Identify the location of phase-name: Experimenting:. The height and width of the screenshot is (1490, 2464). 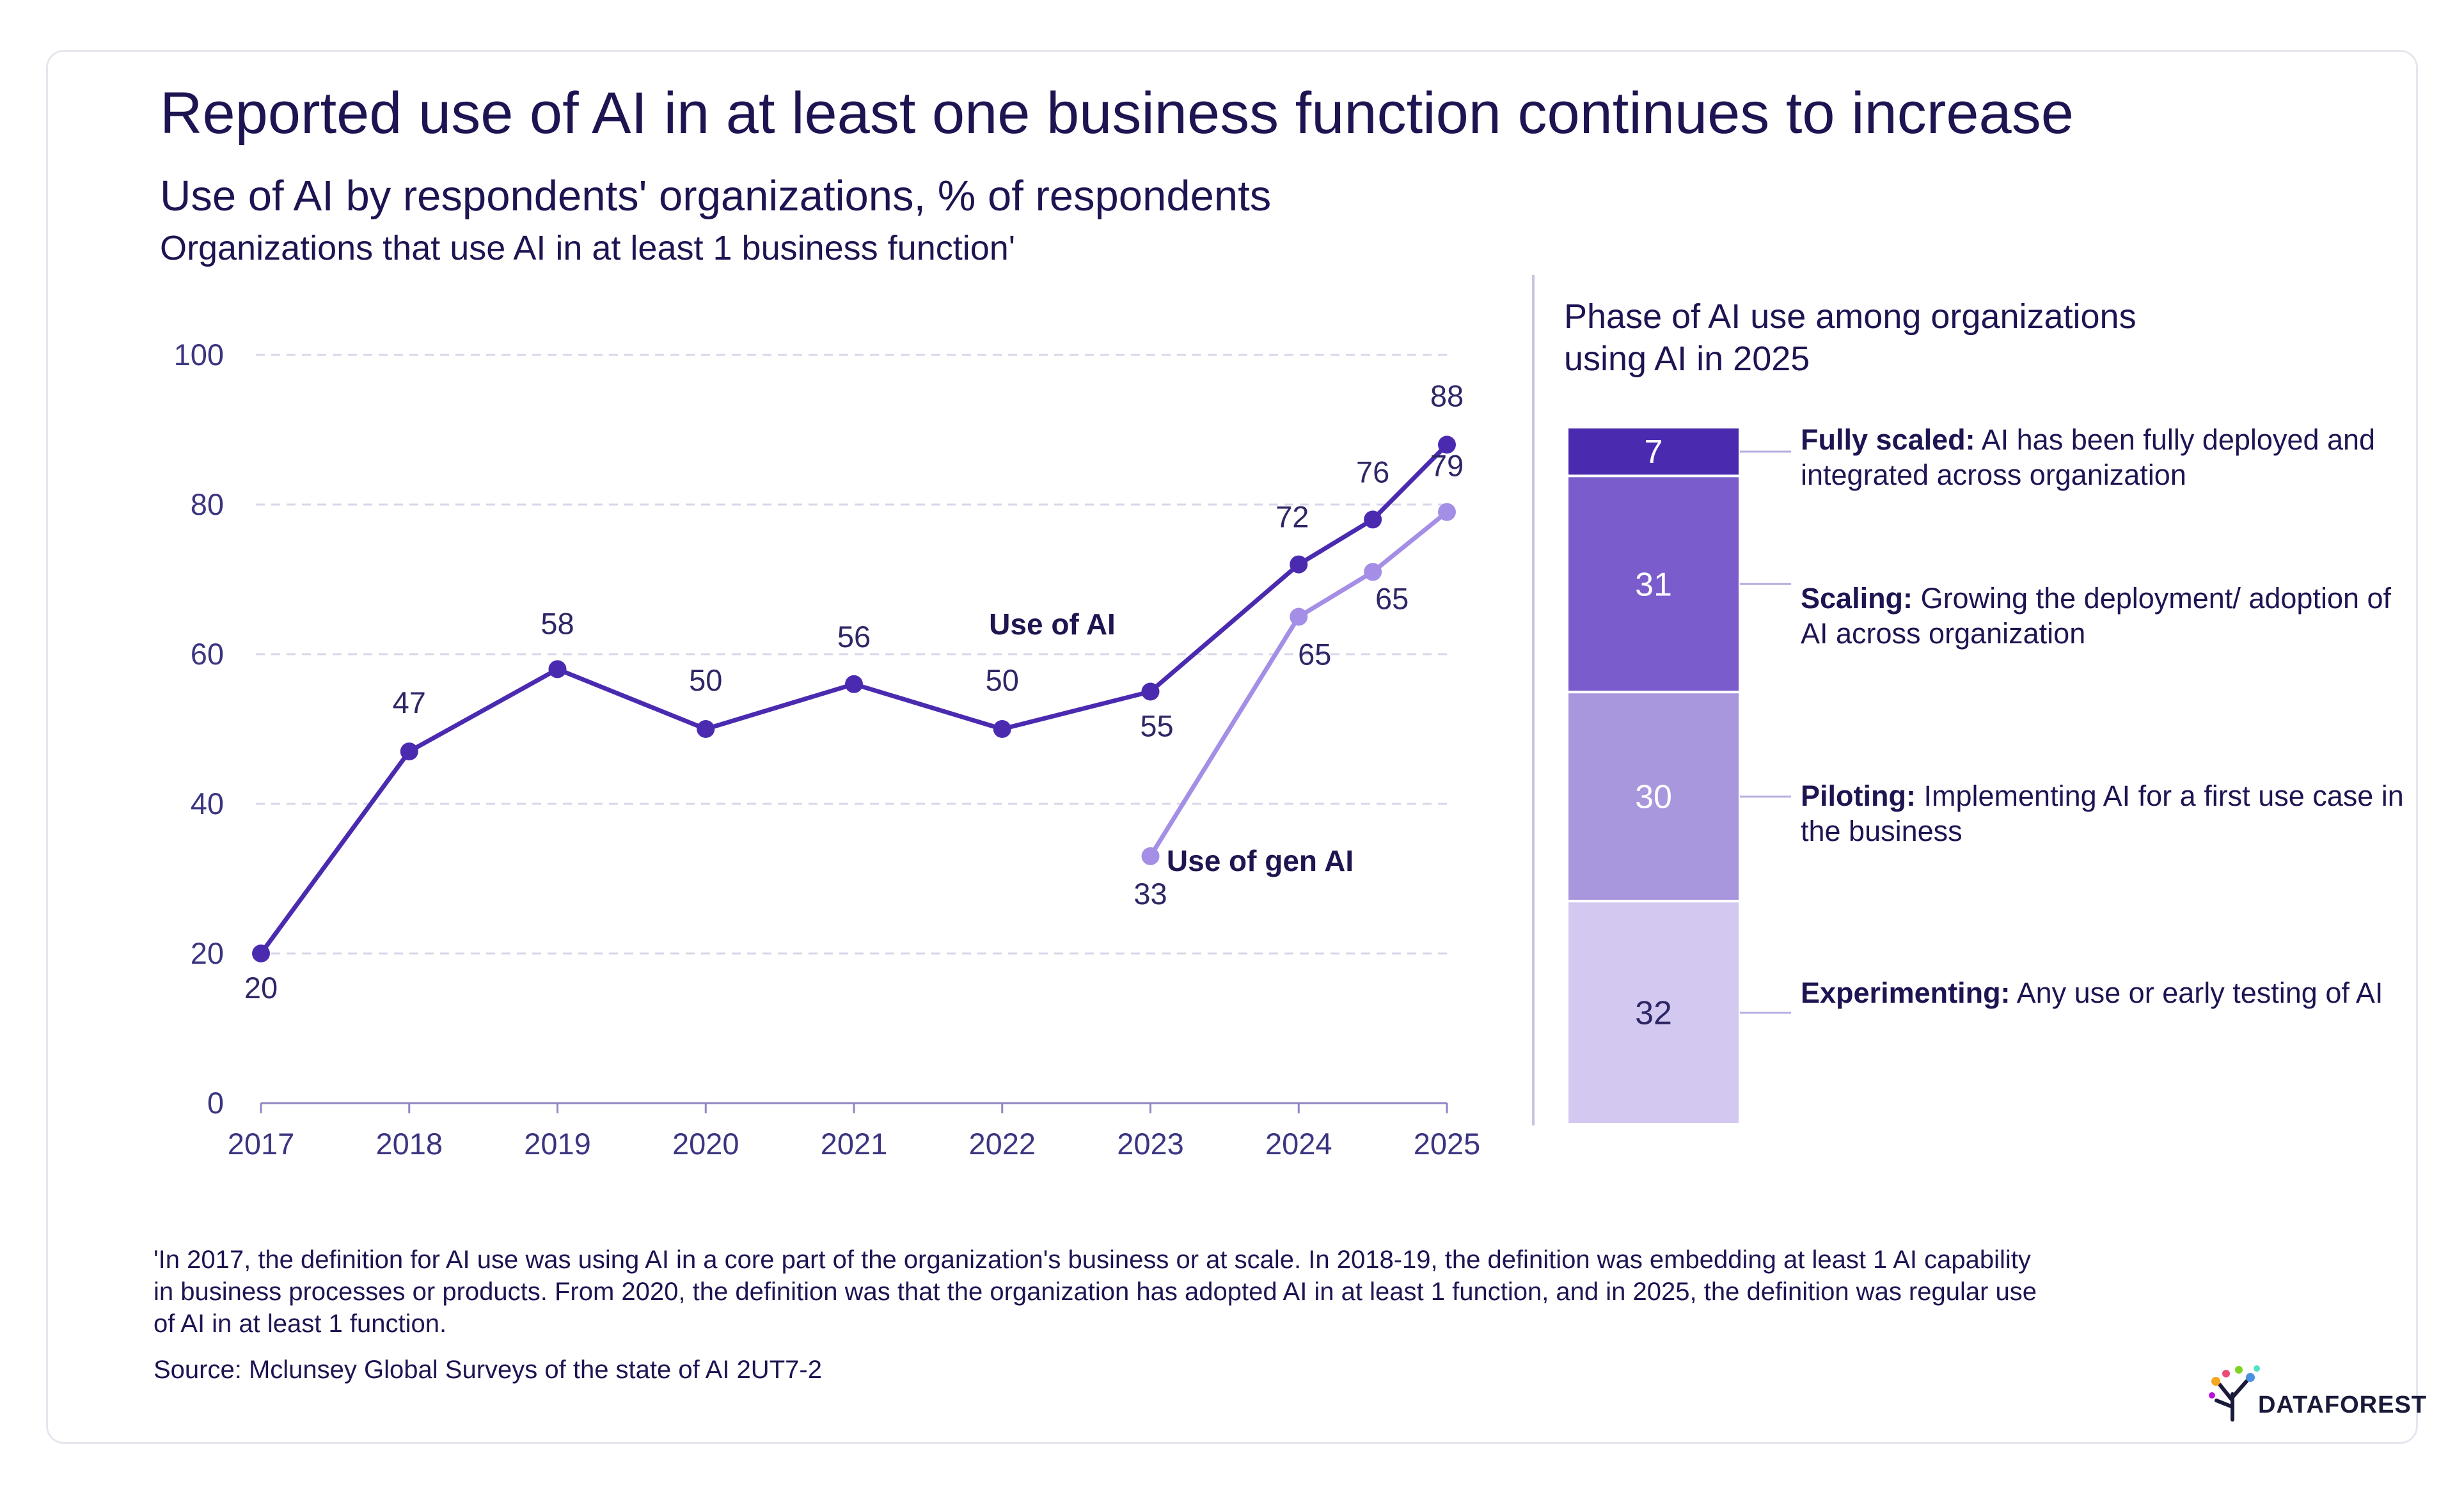
(1905, 993).